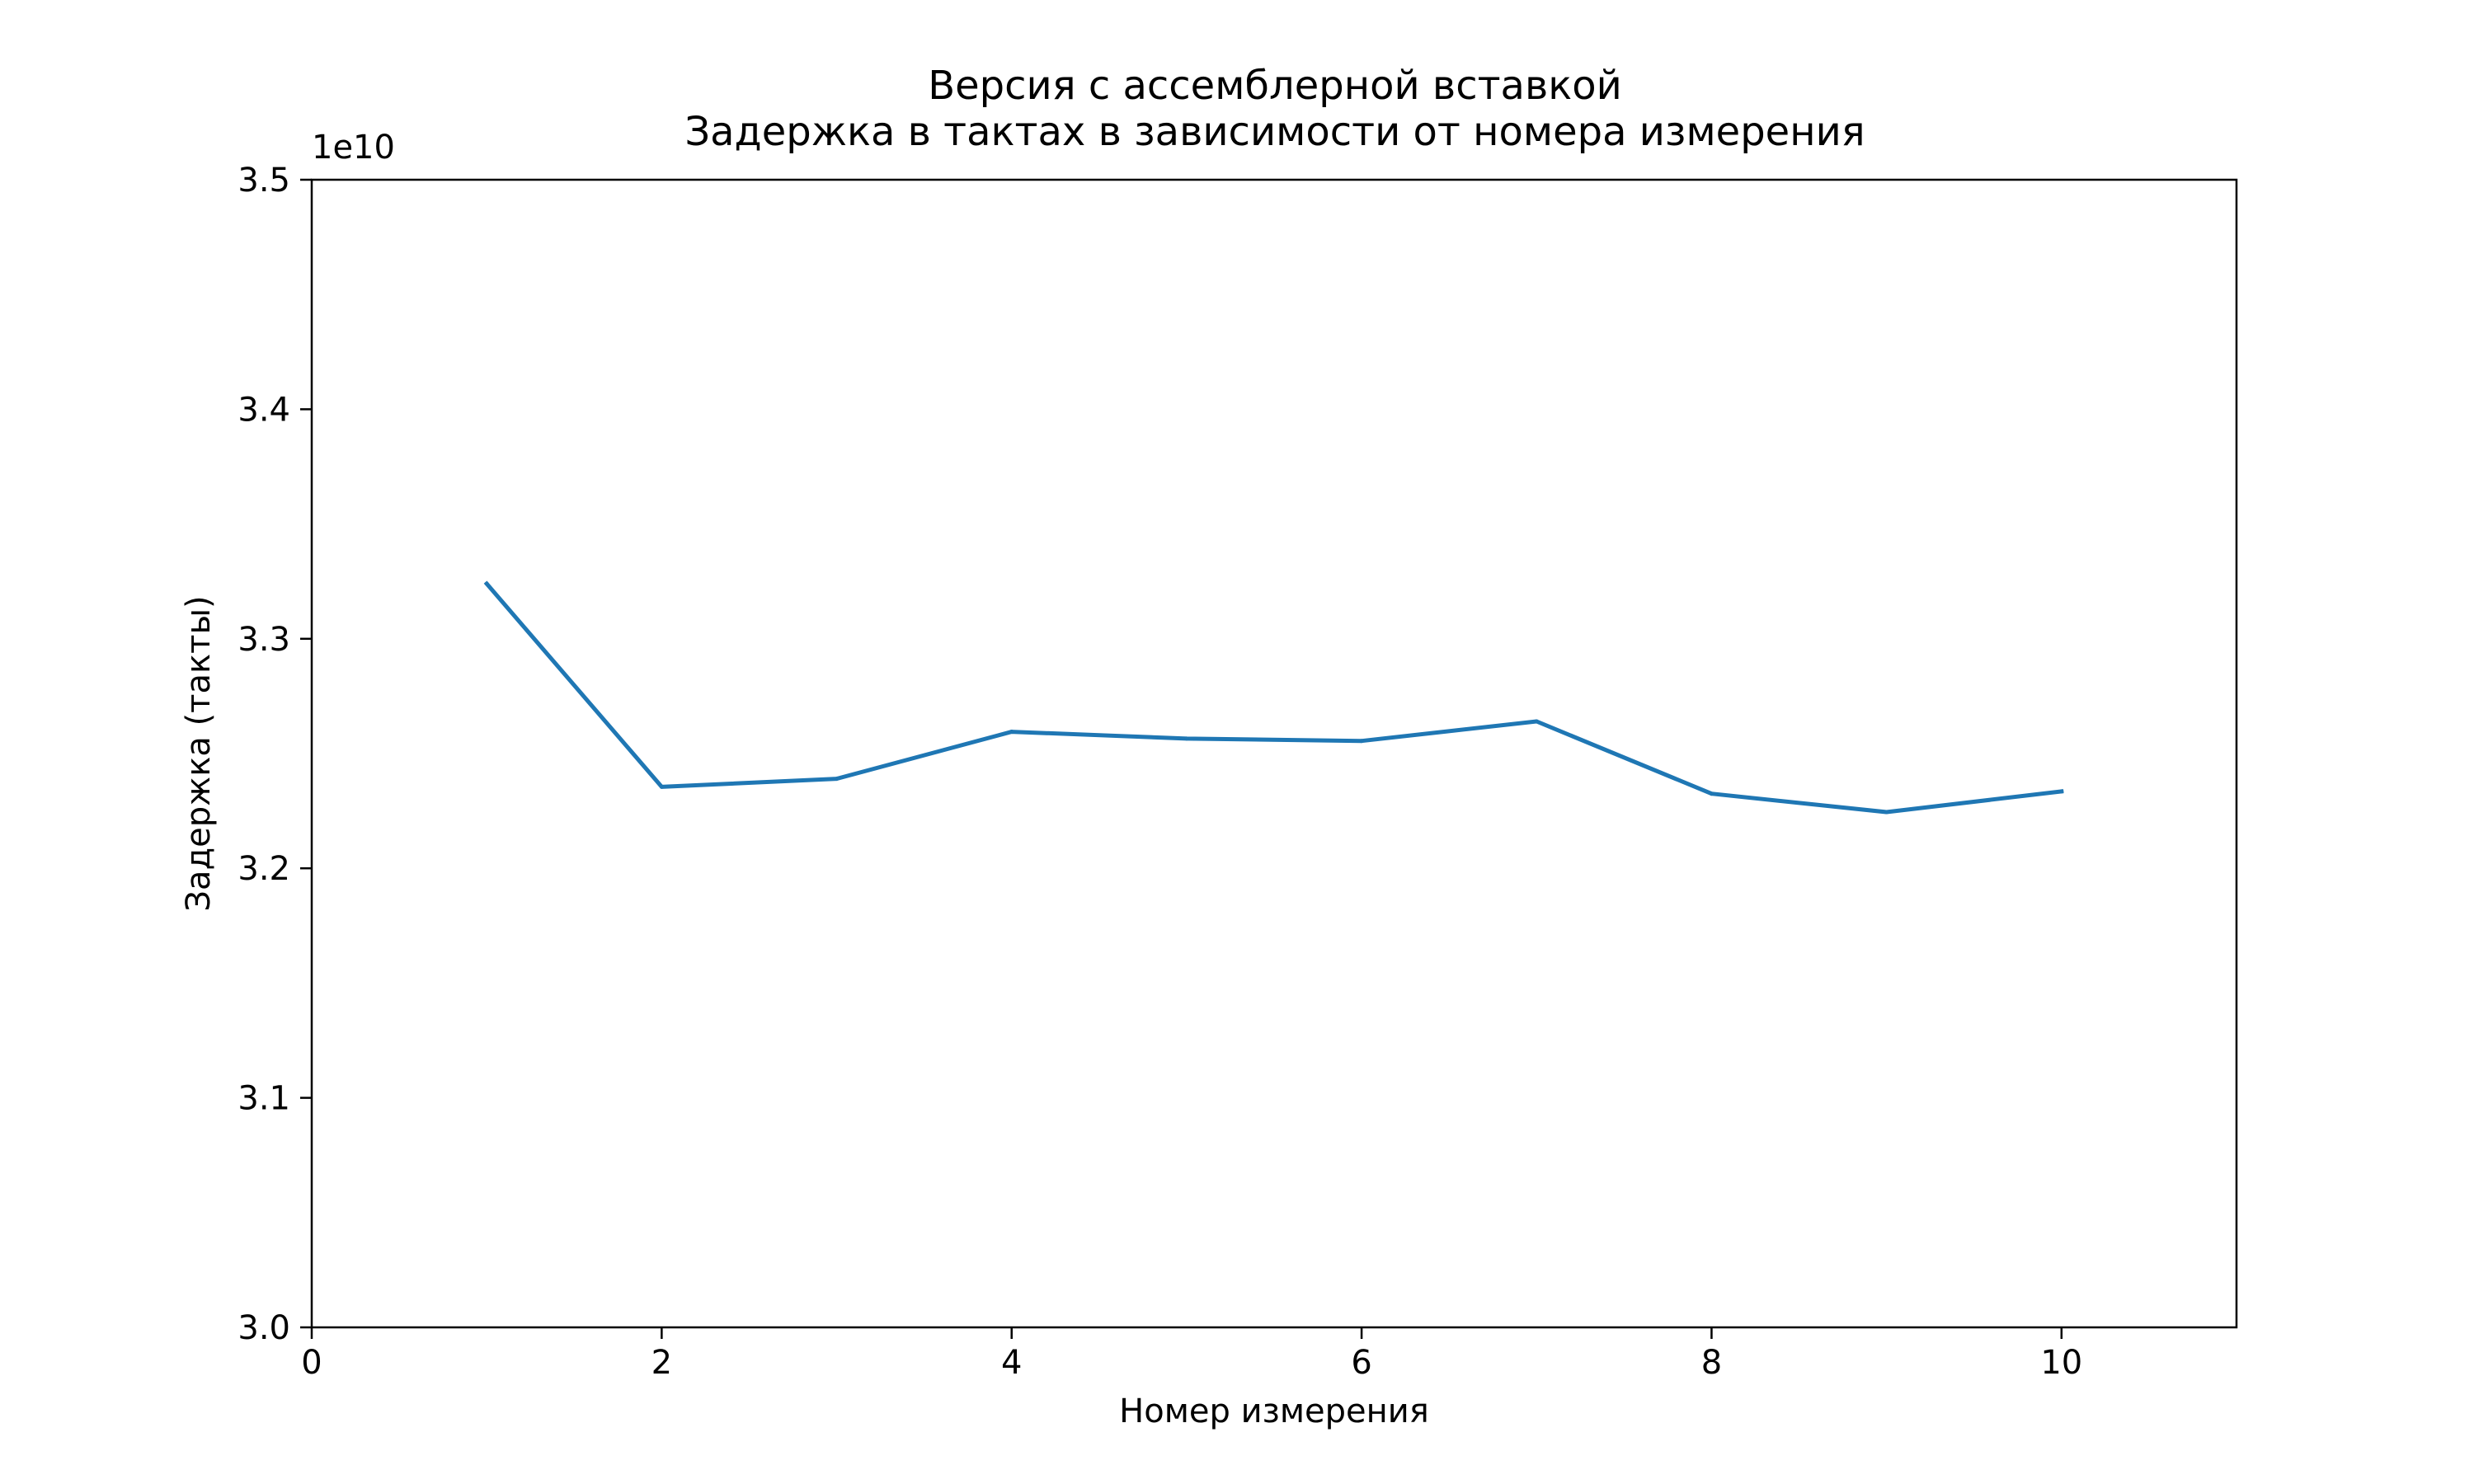 Image resolution: width=2474 pixels, height=1484 pixels. Describe the element at coordinates (264, 1099) in the screenshot. I see `y-tick-label: 3.1` at that location.